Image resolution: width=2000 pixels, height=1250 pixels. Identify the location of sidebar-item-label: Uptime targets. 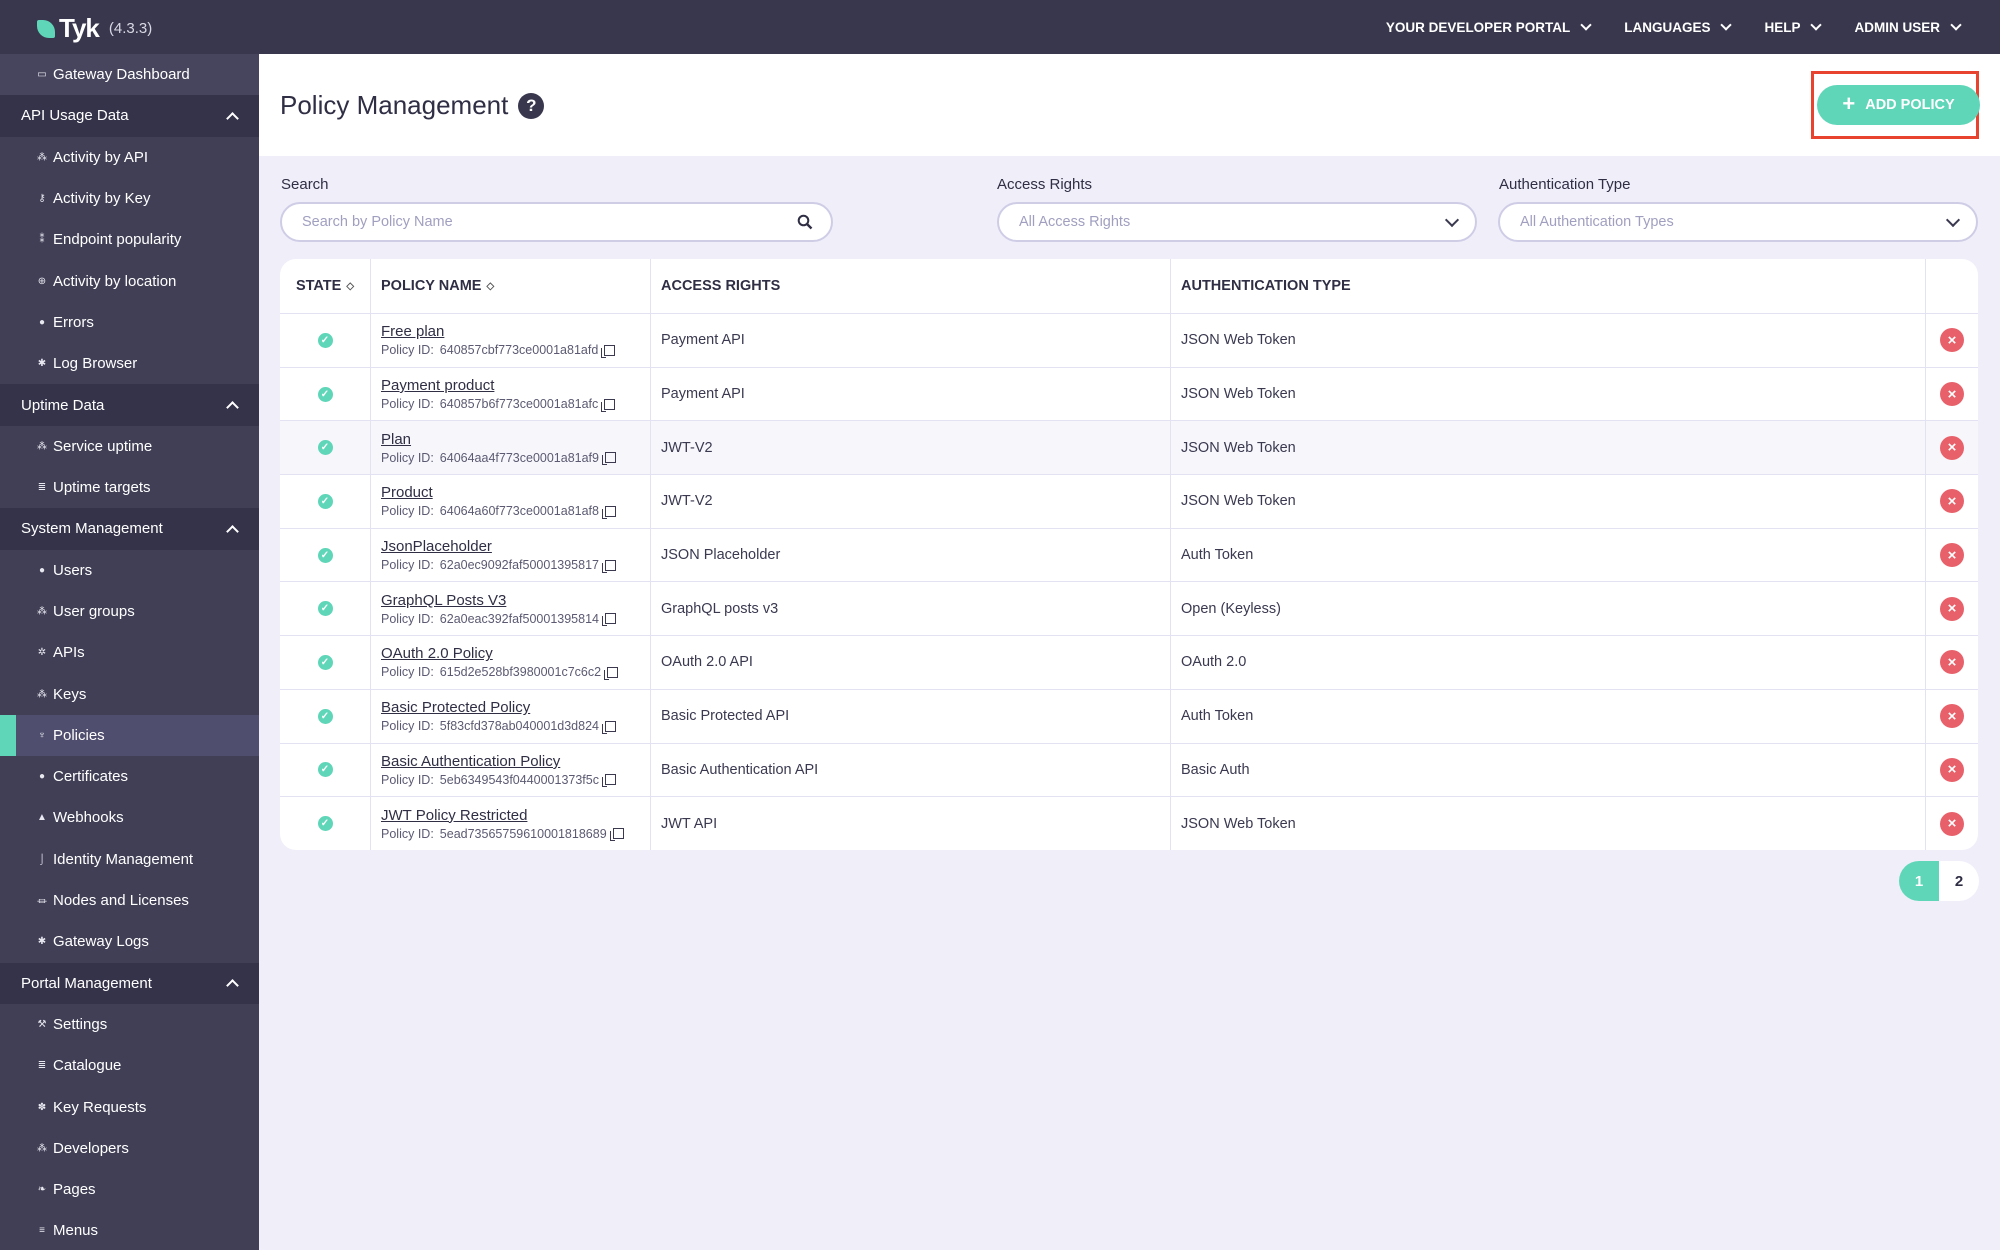
(102, 488).